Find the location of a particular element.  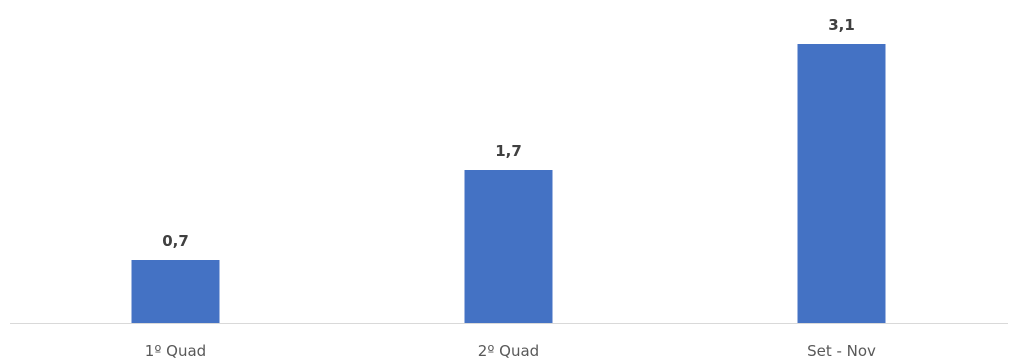

x-tick-label-3: Set - Nov is located at coordinates (841, 351).